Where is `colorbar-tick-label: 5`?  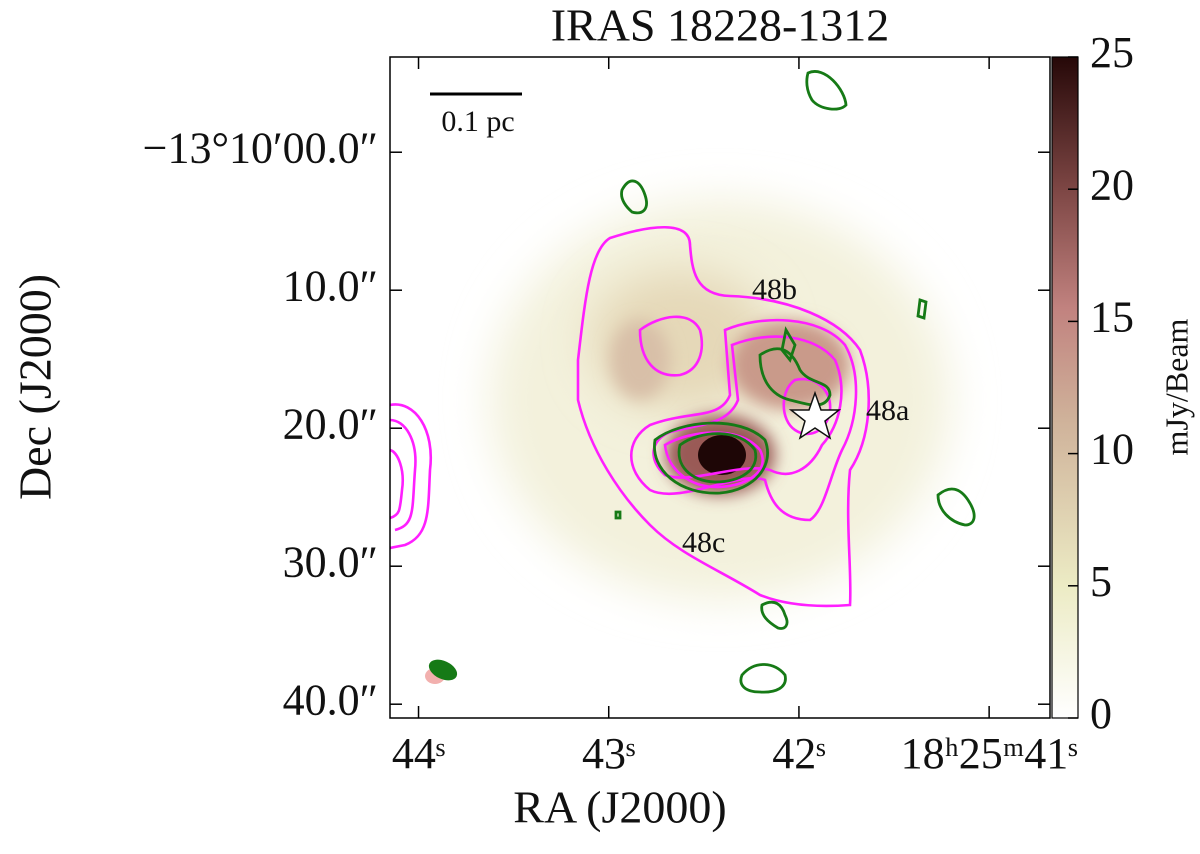
colorbar-tick-label: 5 is located at coordinates (1101, 581).